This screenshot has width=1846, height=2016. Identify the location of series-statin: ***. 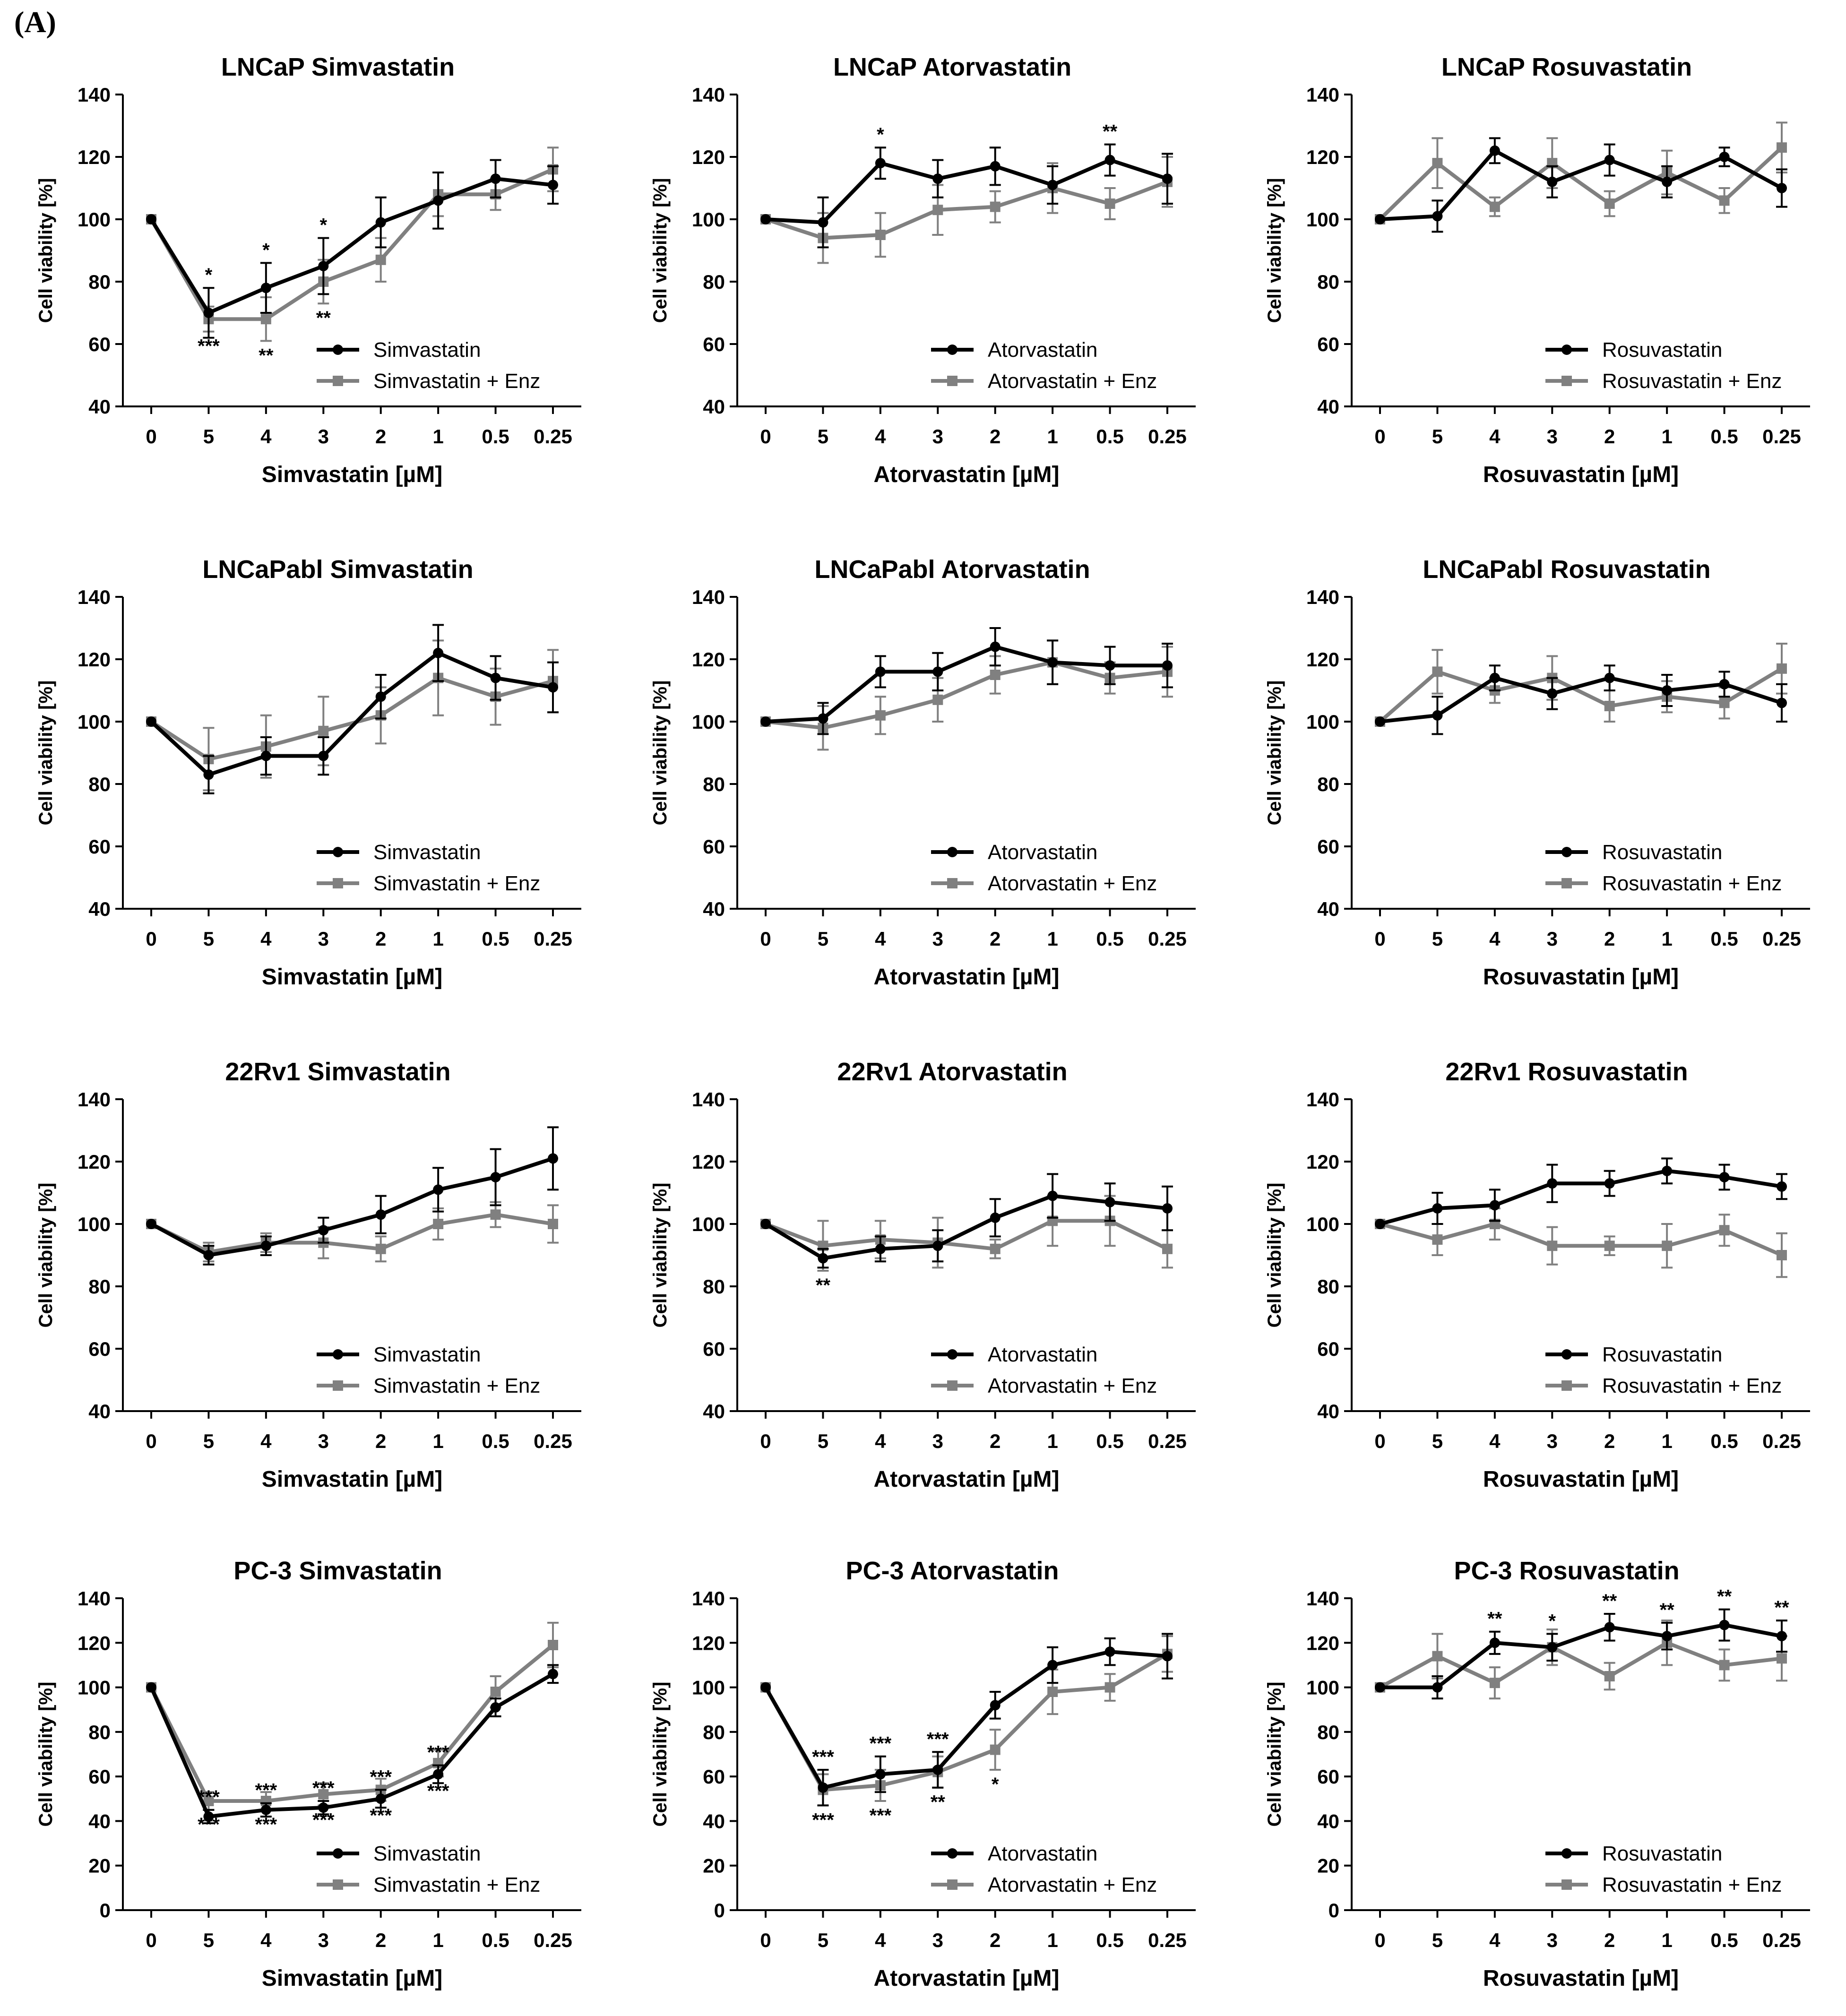
(966, 185).